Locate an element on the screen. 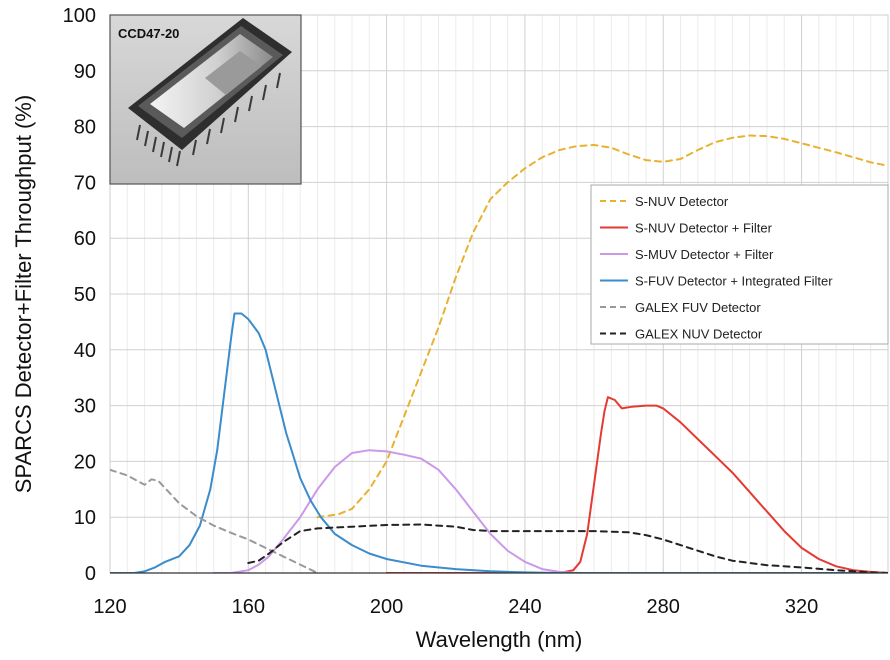 Image resolution: width=890 pixels, height=660 pixels. legend-label: GALEX NUV Detector is located at coordinates (699, 334).